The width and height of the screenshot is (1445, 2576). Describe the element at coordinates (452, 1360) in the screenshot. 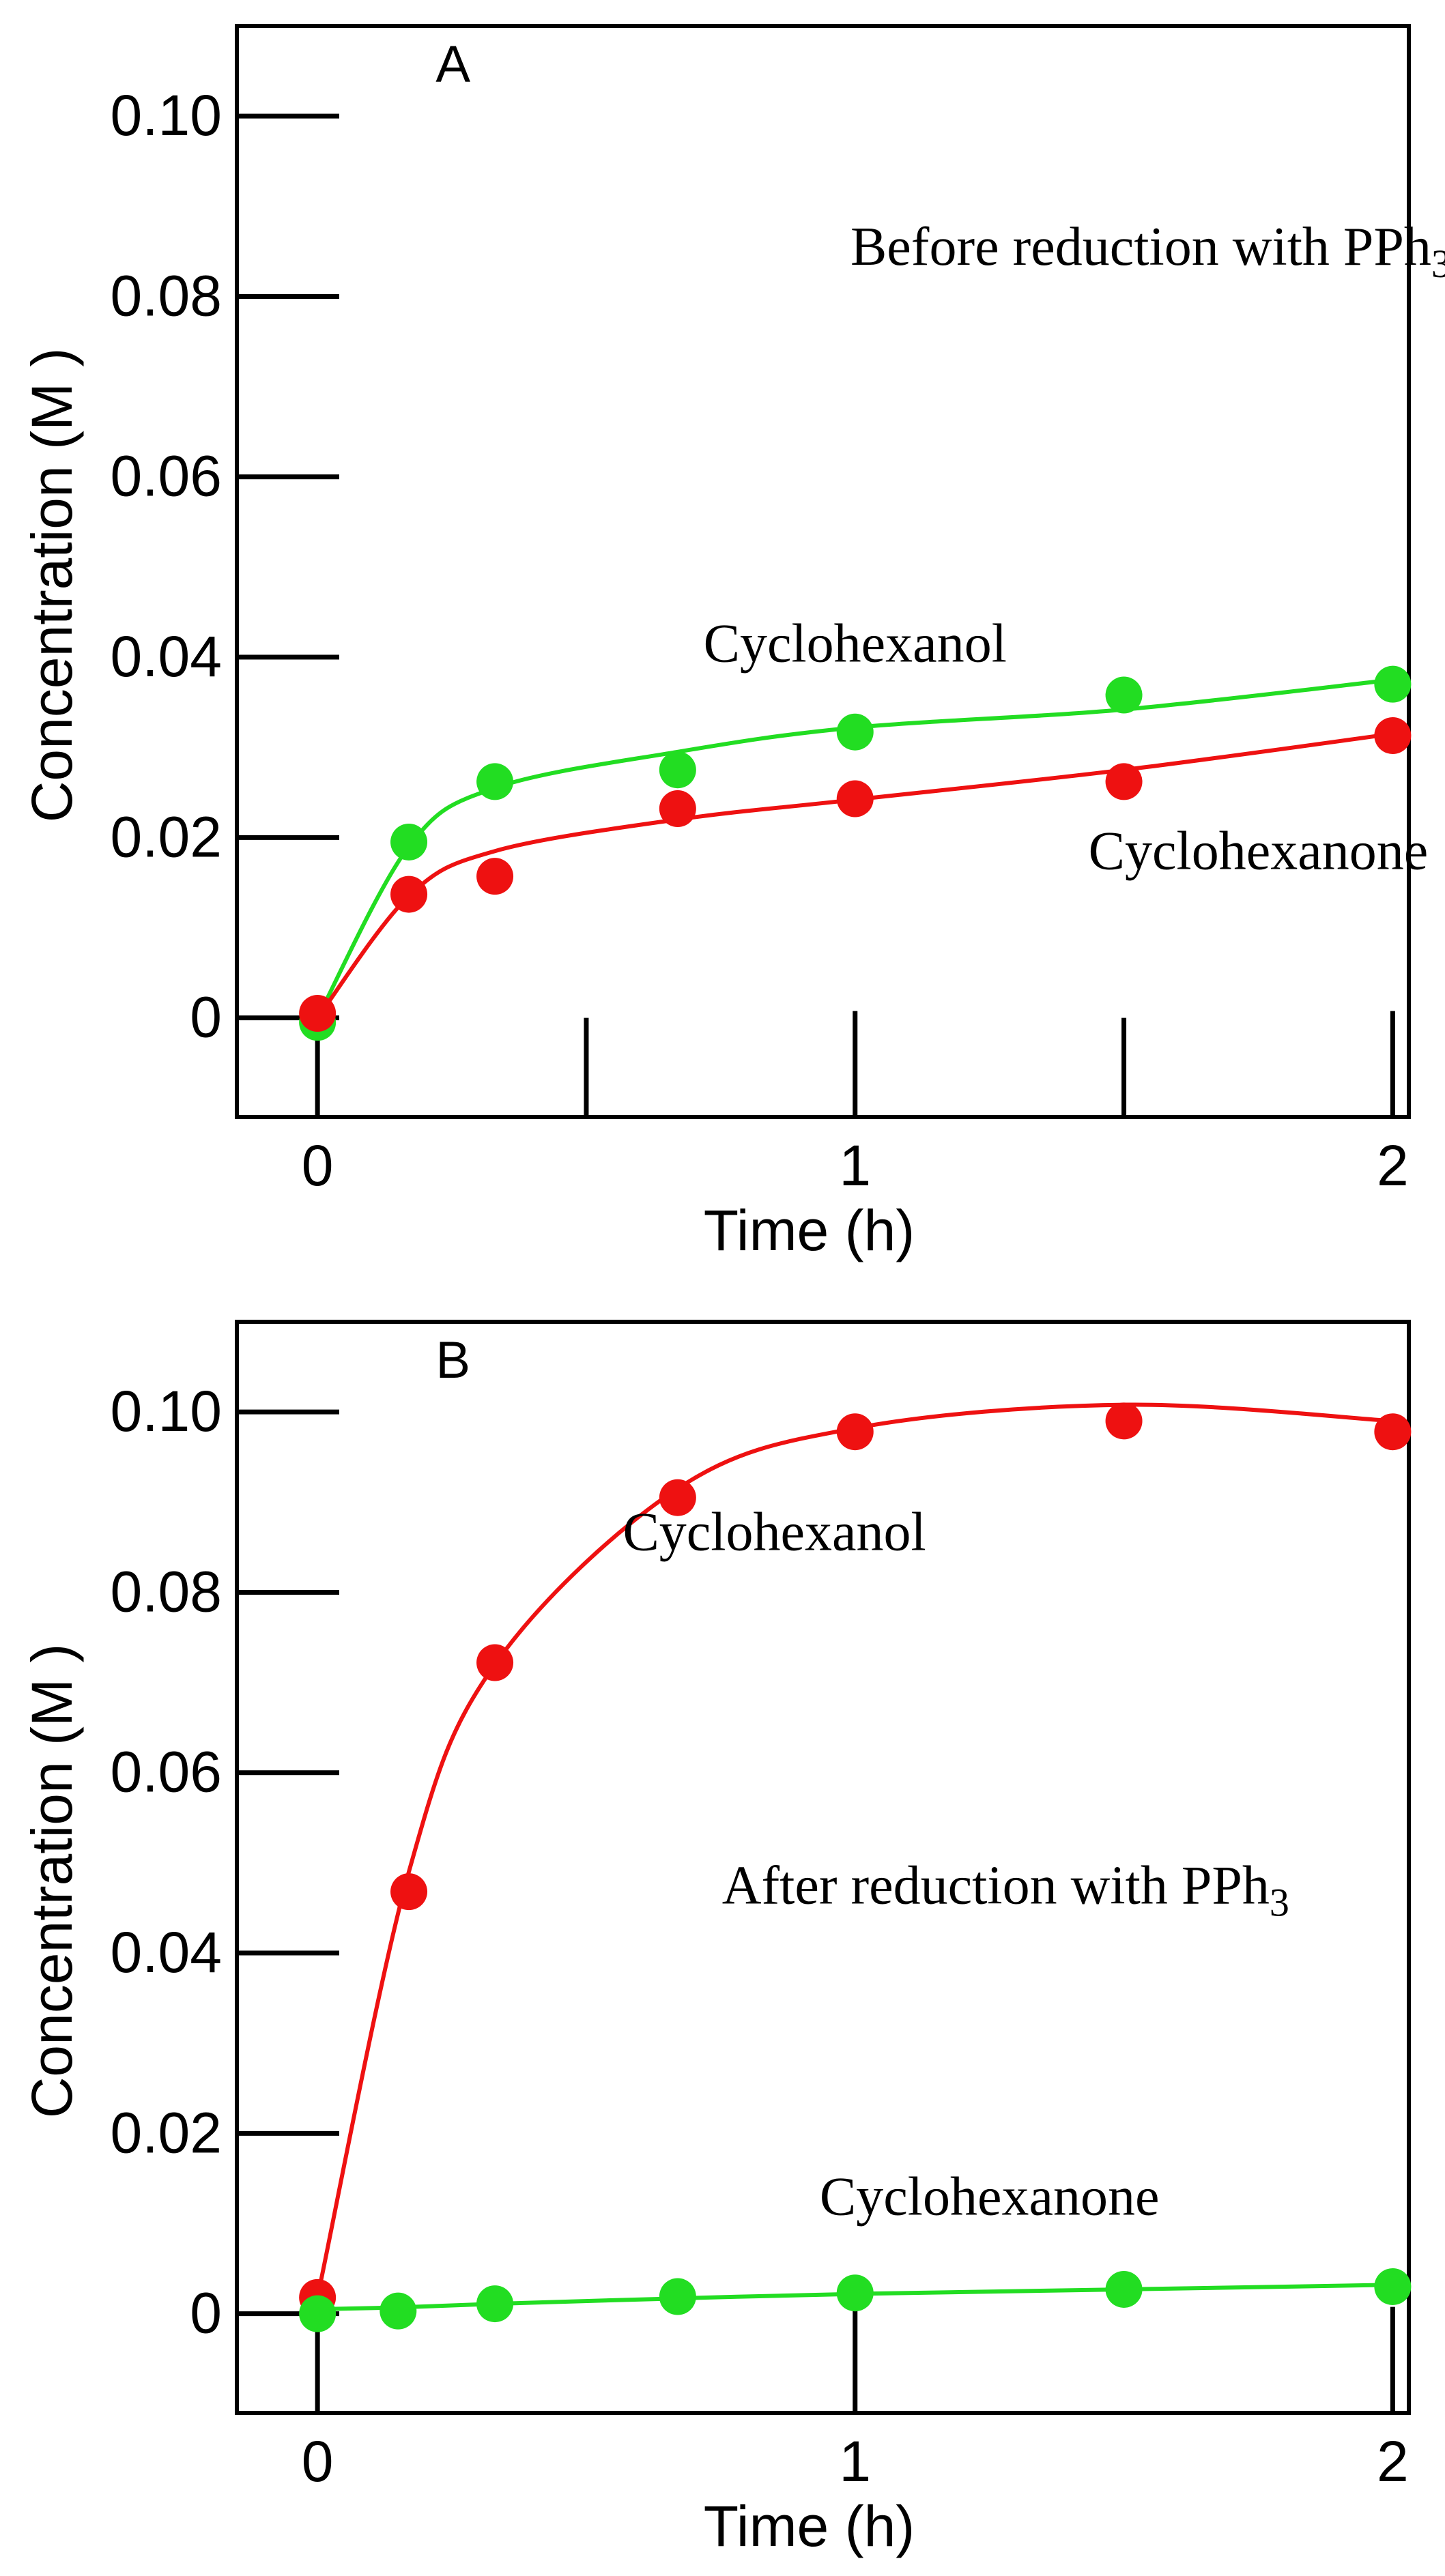

I see `panel-letter-b: B` at that location.